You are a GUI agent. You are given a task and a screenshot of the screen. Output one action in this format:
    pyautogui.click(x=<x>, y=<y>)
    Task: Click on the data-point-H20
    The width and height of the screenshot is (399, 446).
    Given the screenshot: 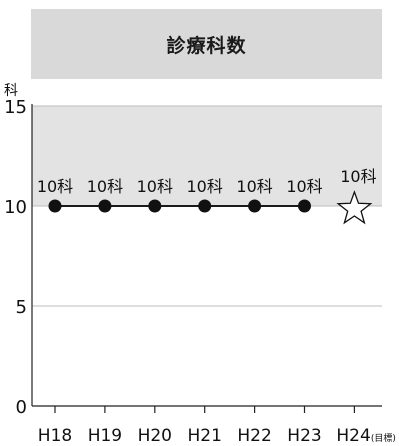 What is the action you would take?
    pyautogui.click(x=154, y=206)
    